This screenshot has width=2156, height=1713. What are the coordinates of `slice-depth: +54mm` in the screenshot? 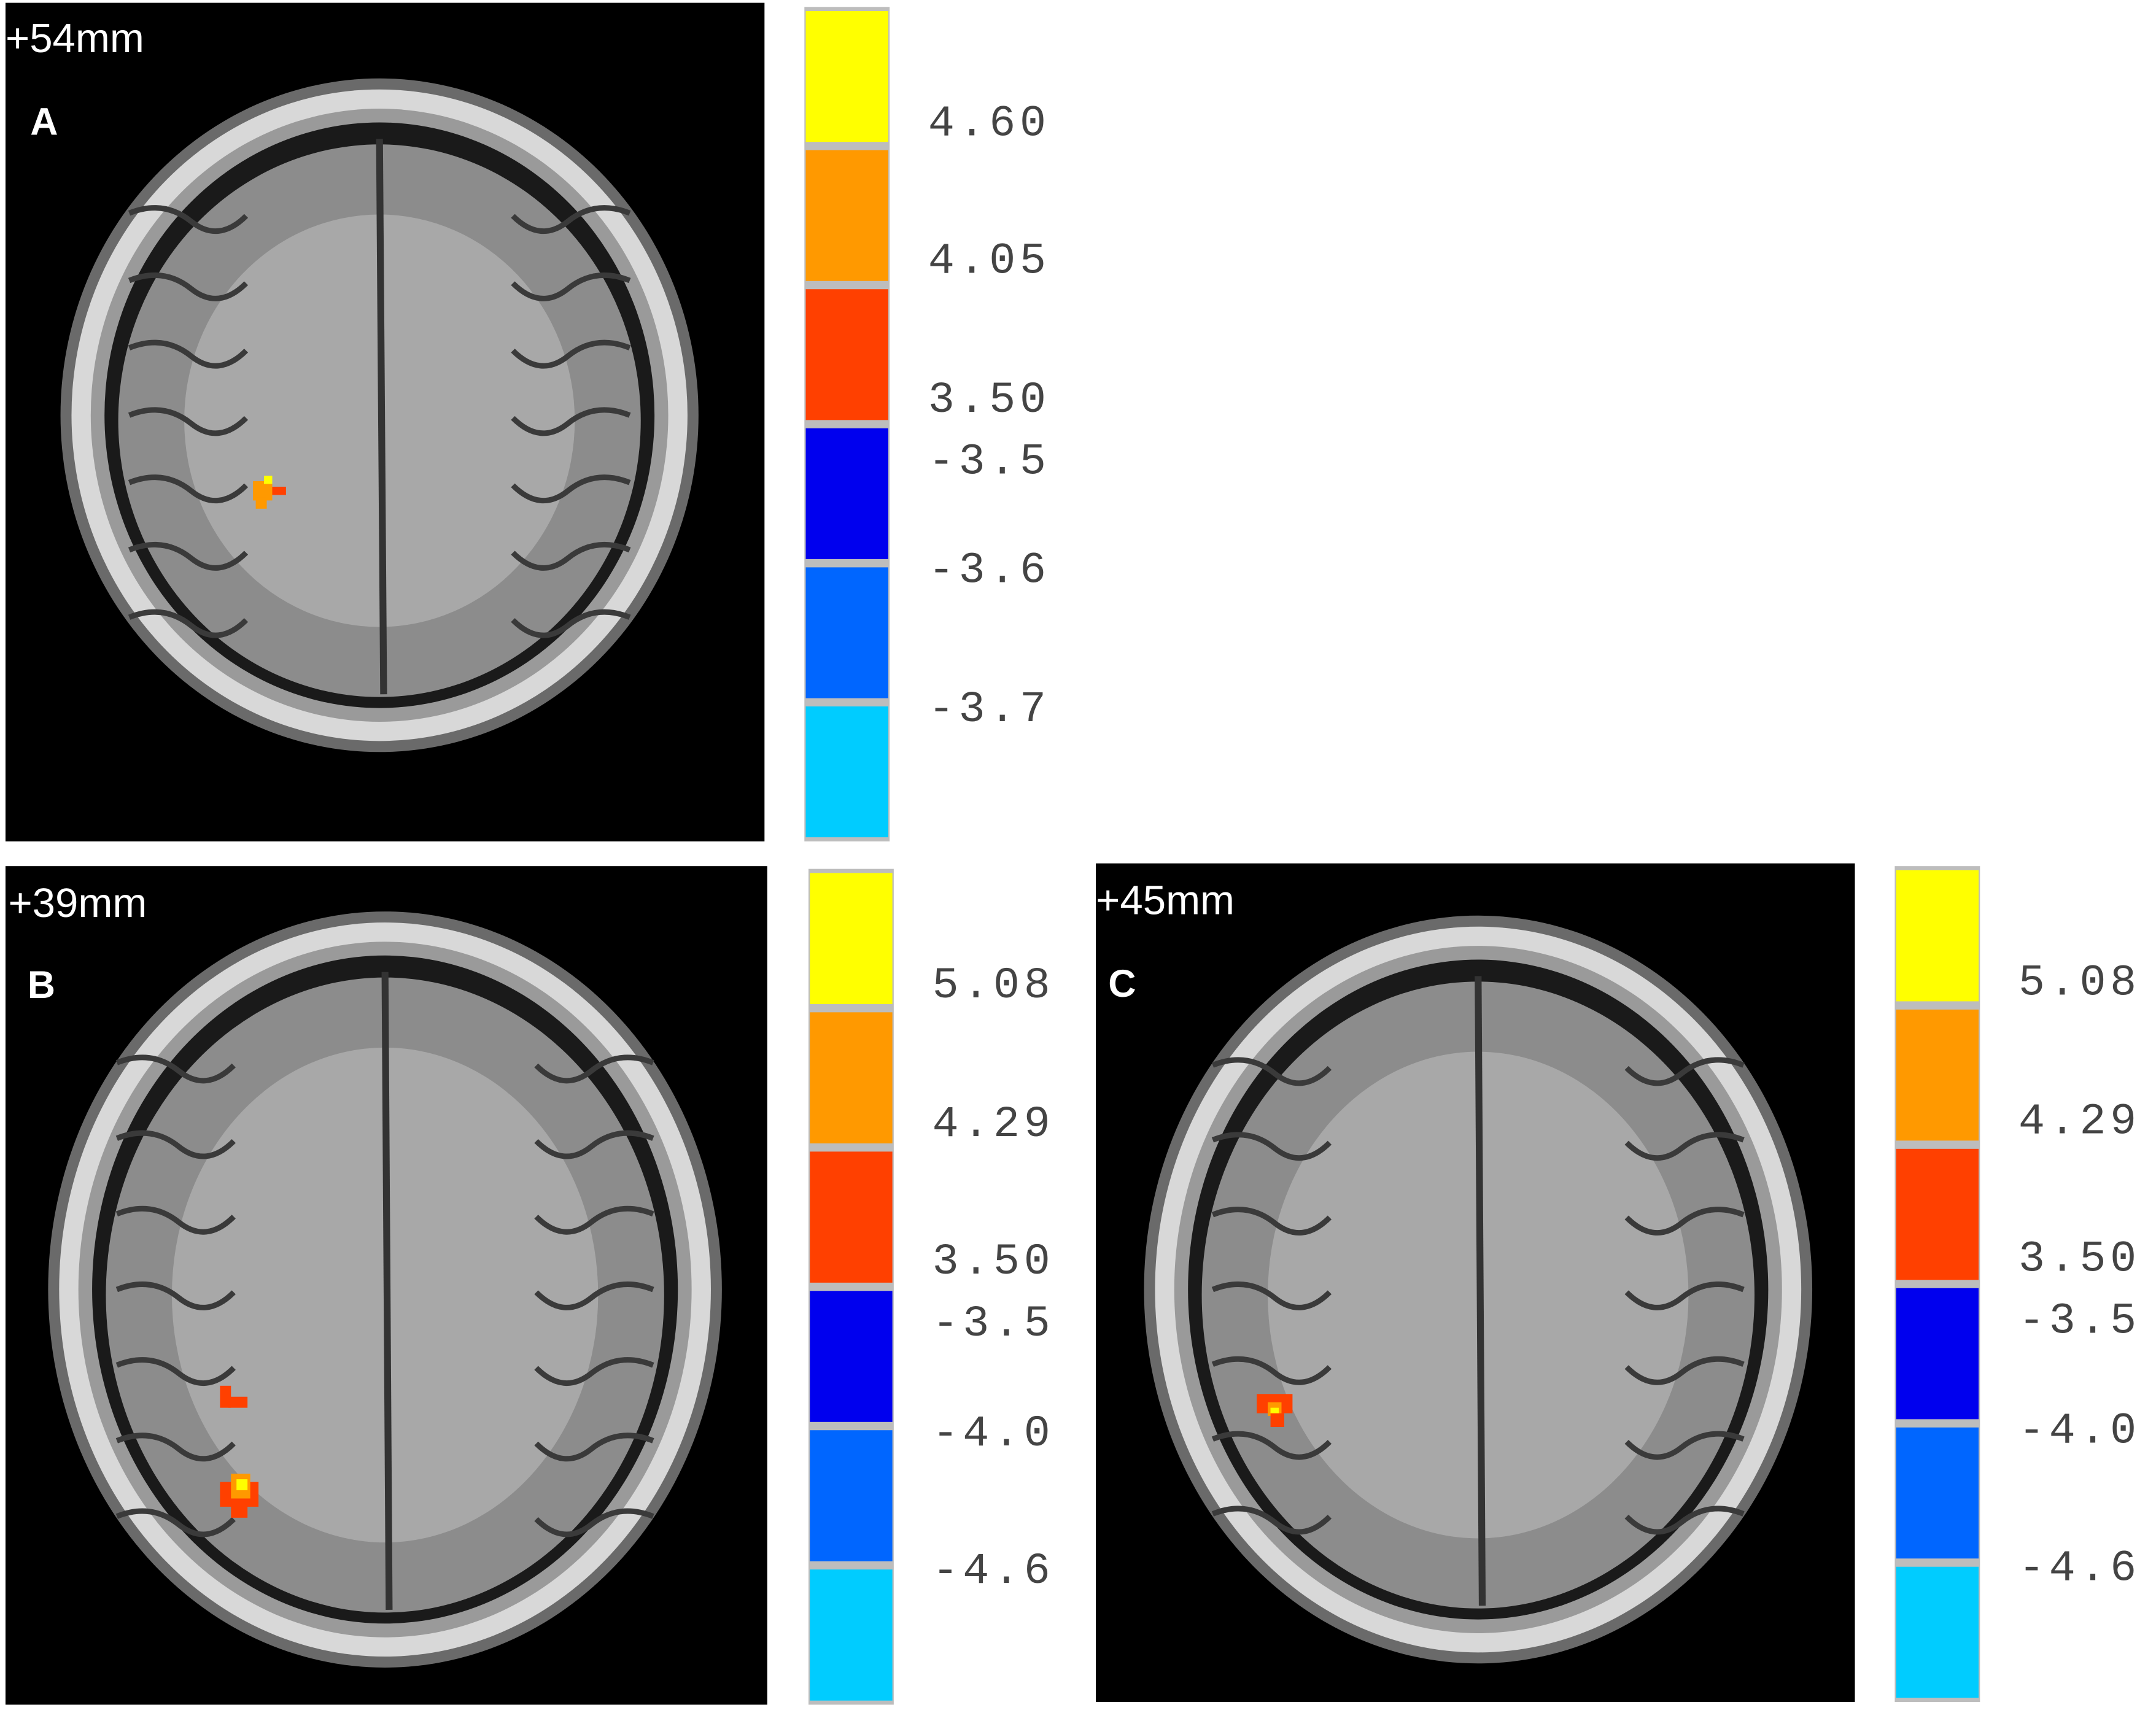 It's located at (75, 38).